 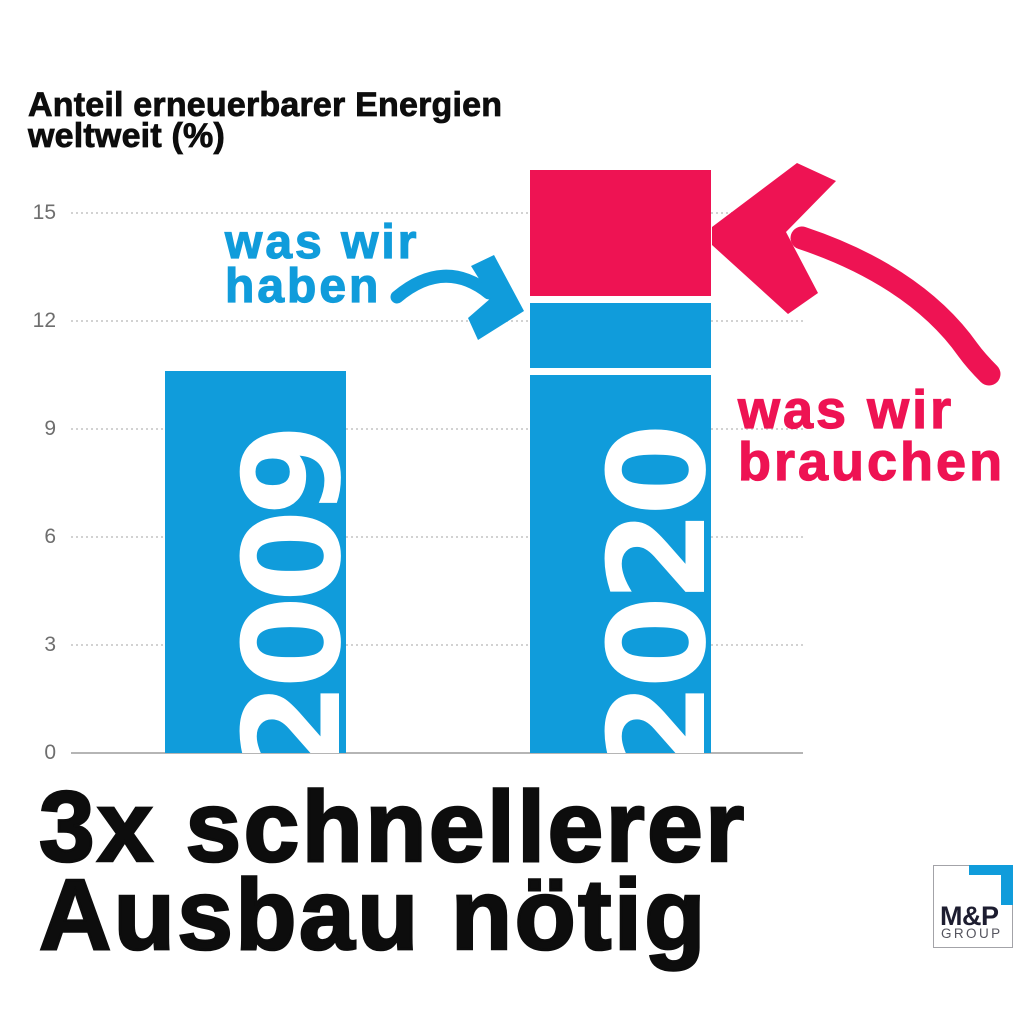 What do you see at coordinates (44, 320) in the screenshot?
I see `y-tick-label-12: 12` at bounding box center [44, 320].